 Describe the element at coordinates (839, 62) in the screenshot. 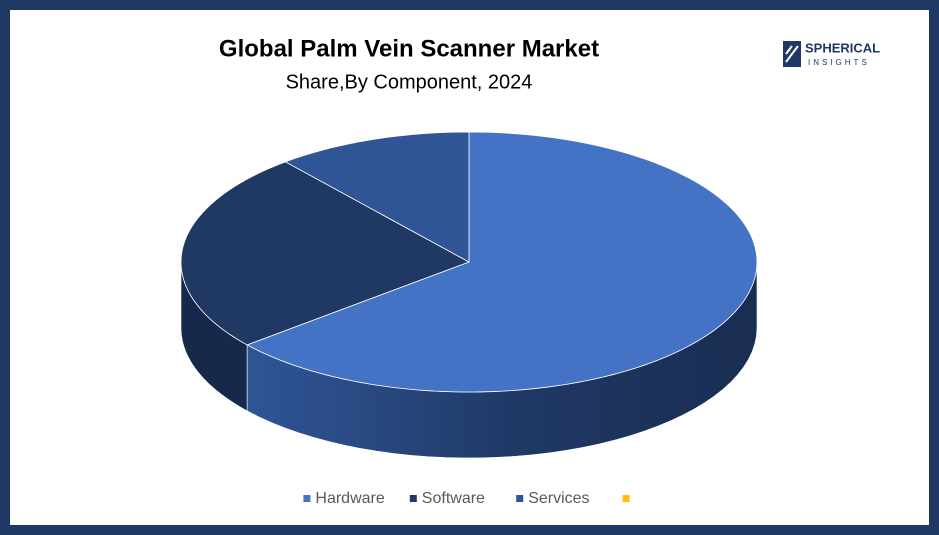

I see `logo-subtext: INSIGHTS` at that location.